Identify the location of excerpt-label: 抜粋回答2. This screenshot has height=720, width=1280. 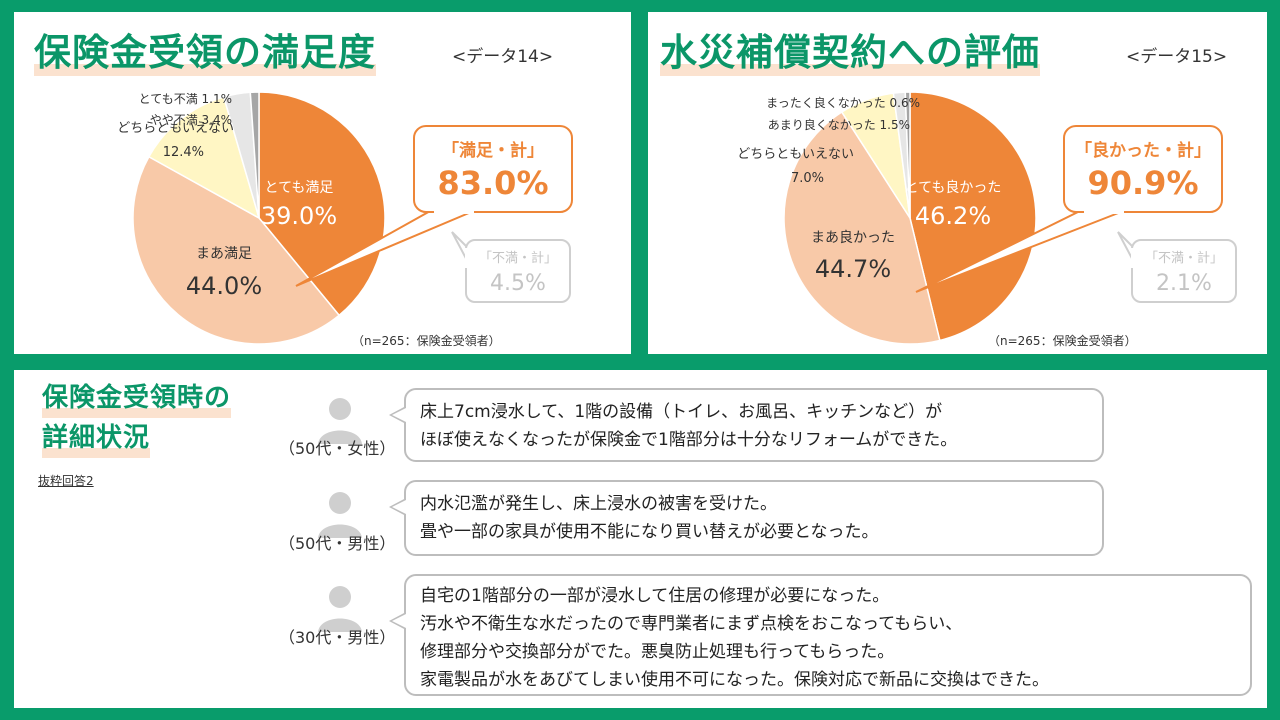
(66, 481).